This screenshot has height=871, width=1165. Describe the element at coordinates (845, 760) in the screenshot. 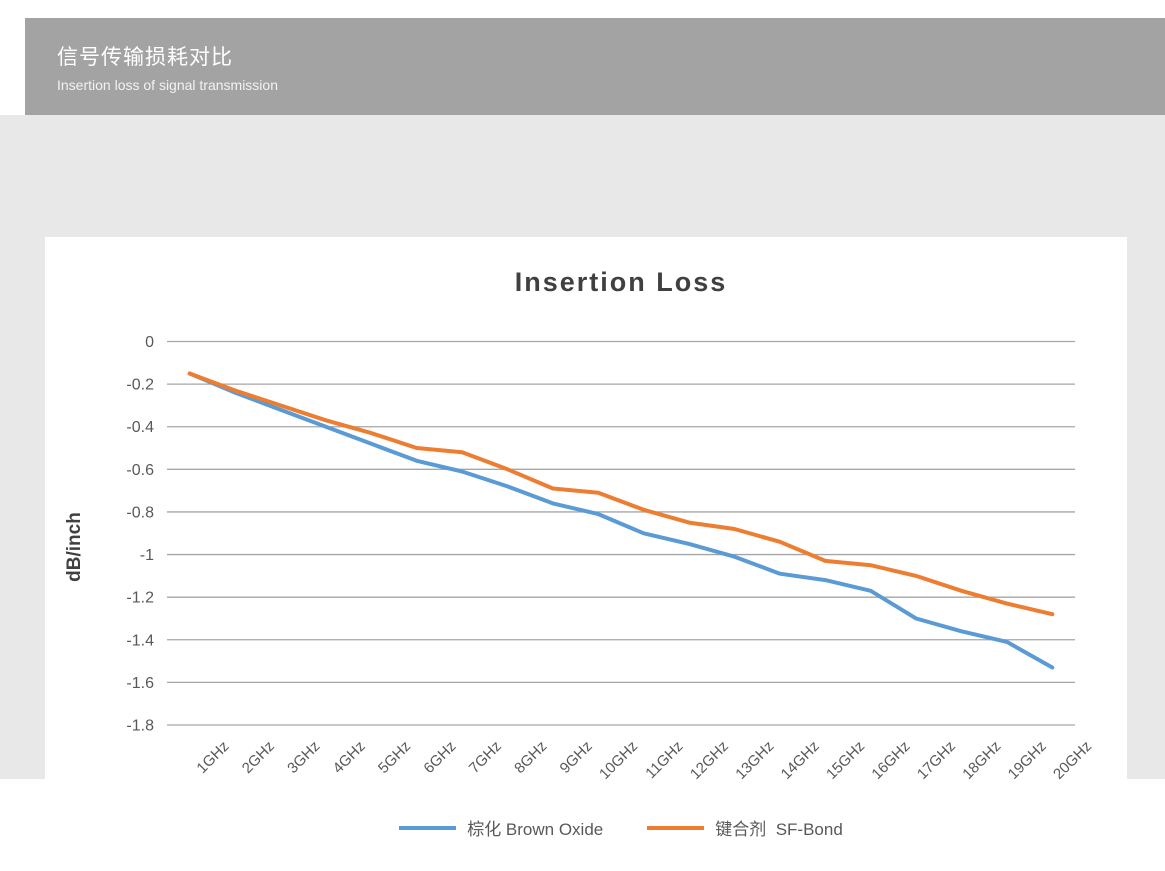

I see `x-tick-label: 15GHz` at that location.